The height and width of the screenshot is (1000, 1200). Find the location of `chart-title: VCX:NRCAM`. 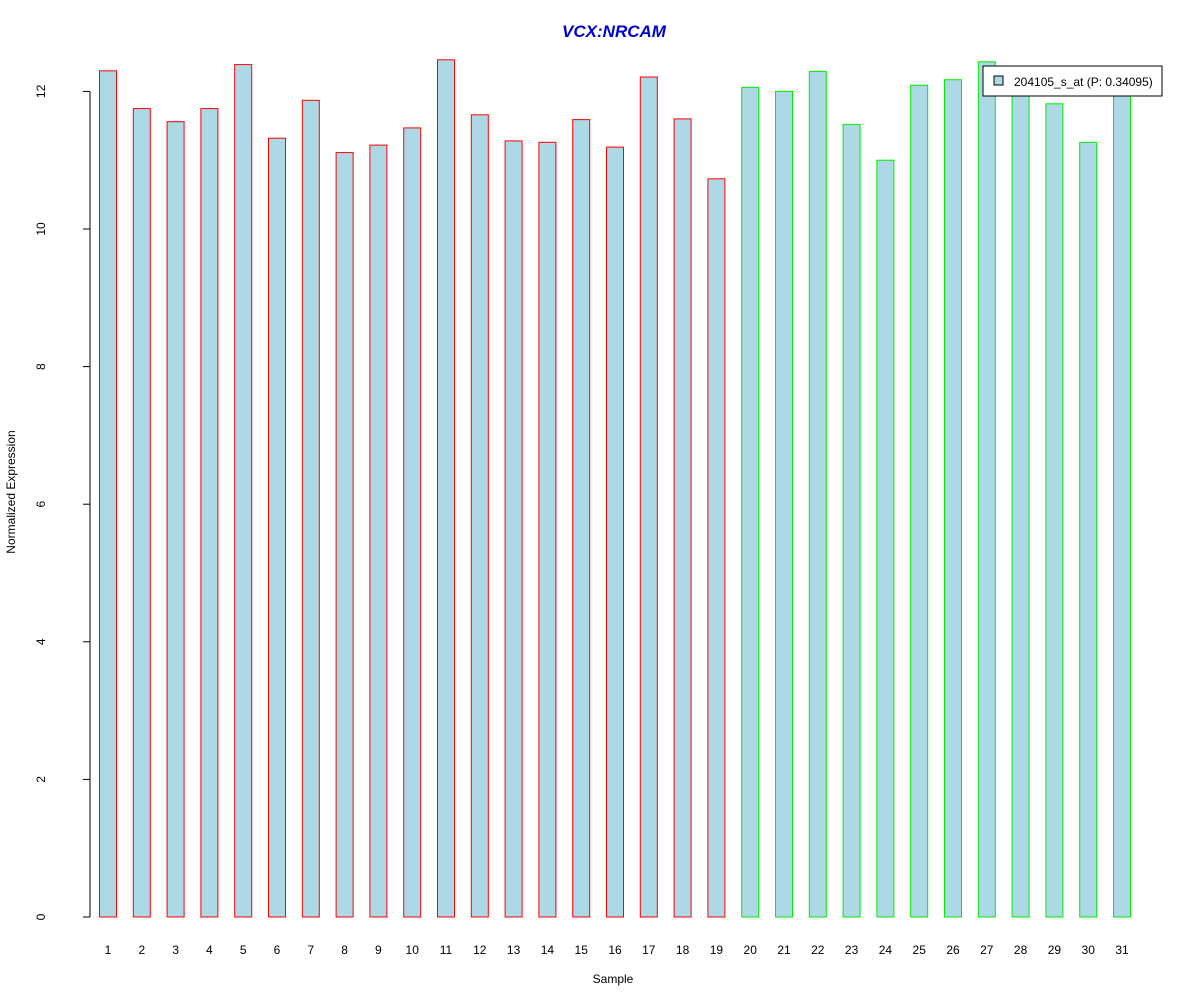

chart-title: VCX:NRCAM is located at coordinates (614, 31).